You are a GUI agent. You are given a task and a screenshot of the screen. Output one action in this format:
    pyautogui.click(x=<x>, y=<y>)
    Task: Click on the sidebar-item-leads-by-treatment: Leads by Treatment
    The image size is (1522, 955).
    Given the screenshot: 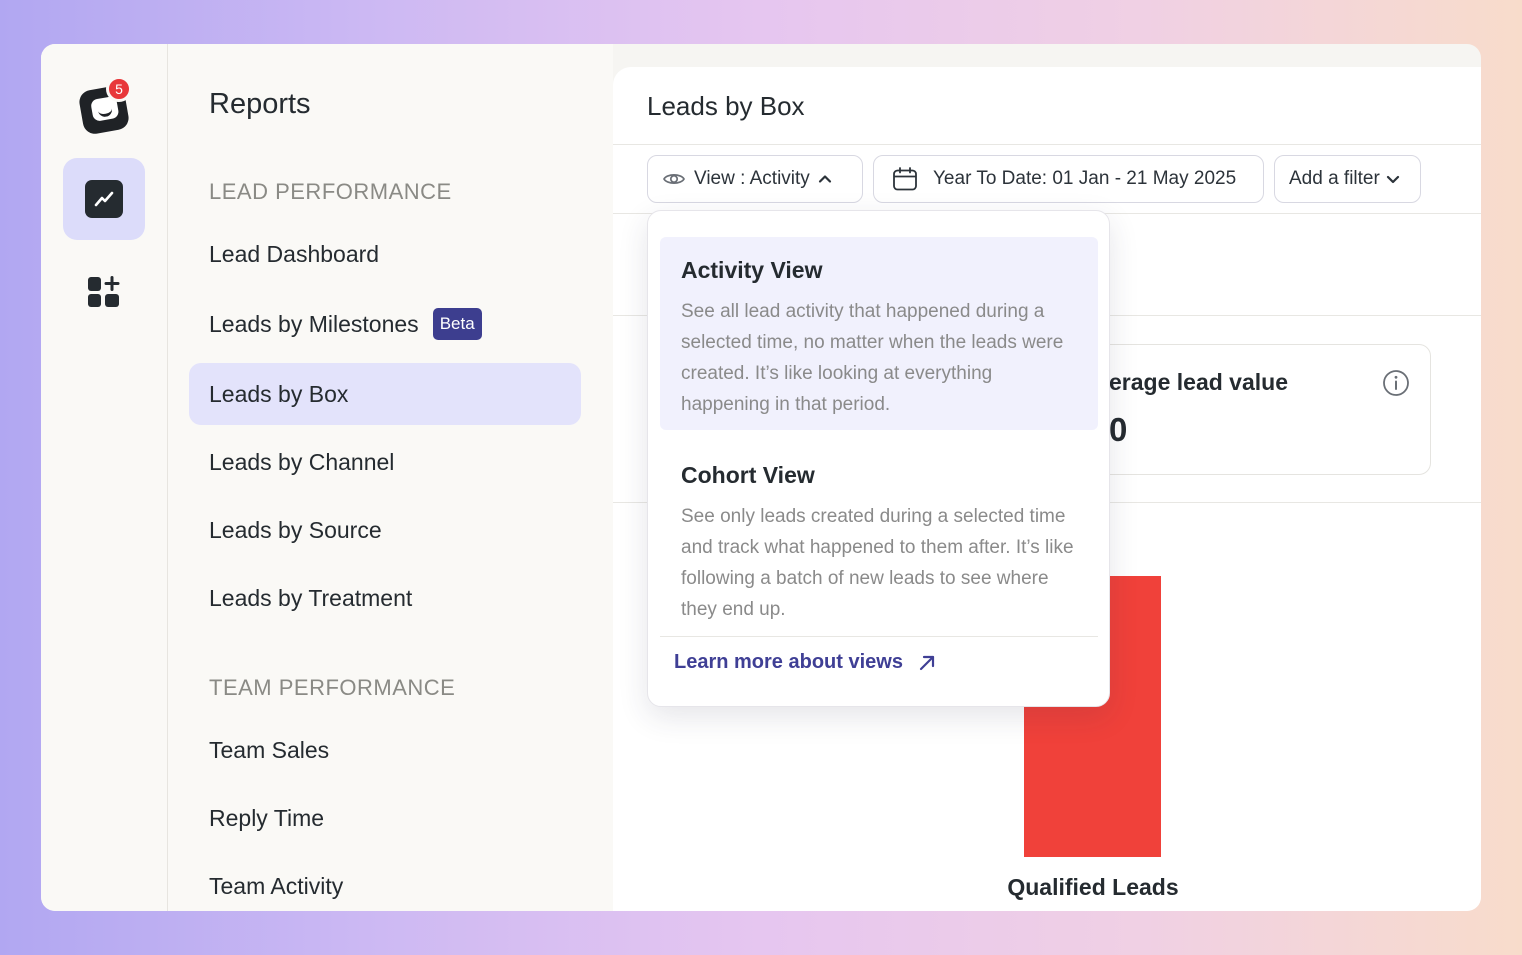 What is the action you would take?
    pyautogui.click(x=385, y=598)
    